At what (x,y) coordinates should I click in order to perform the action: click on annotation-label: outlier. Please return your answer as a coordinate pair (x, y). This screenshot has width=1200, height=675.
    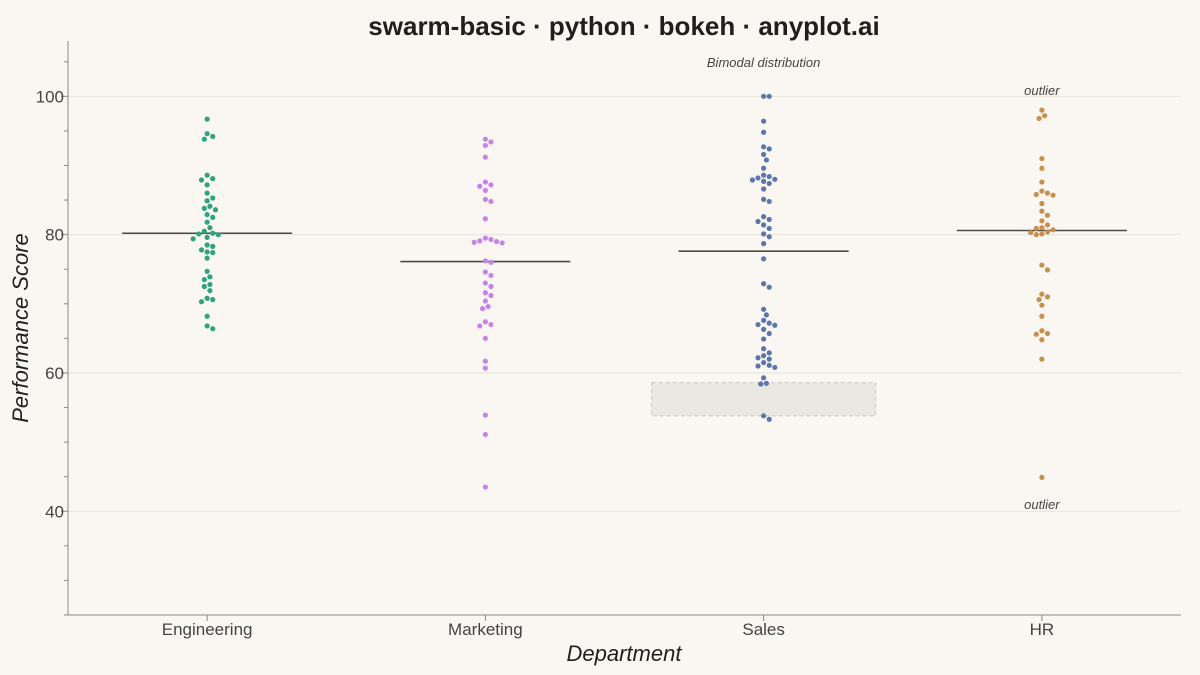
    Looking at the image, I should click on (1042, 90).